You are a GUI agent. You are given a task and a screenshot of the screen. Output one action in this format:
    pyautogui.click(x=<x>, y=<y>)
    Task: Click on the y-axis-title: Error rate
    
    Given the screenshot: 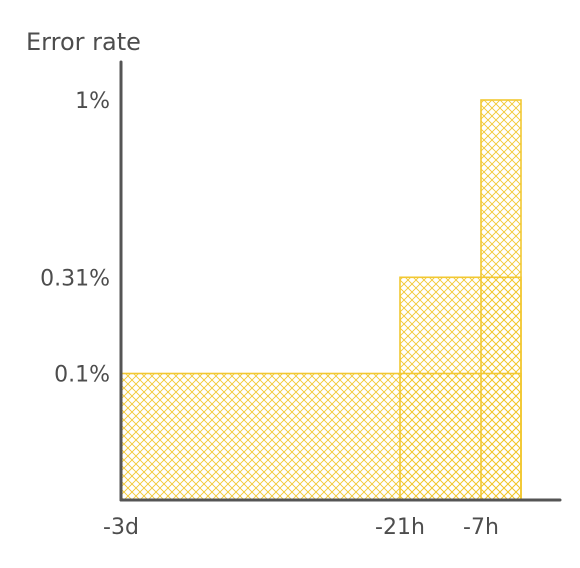 What is the action you would take?
    pyautogui.click(x=83, y=42)
    